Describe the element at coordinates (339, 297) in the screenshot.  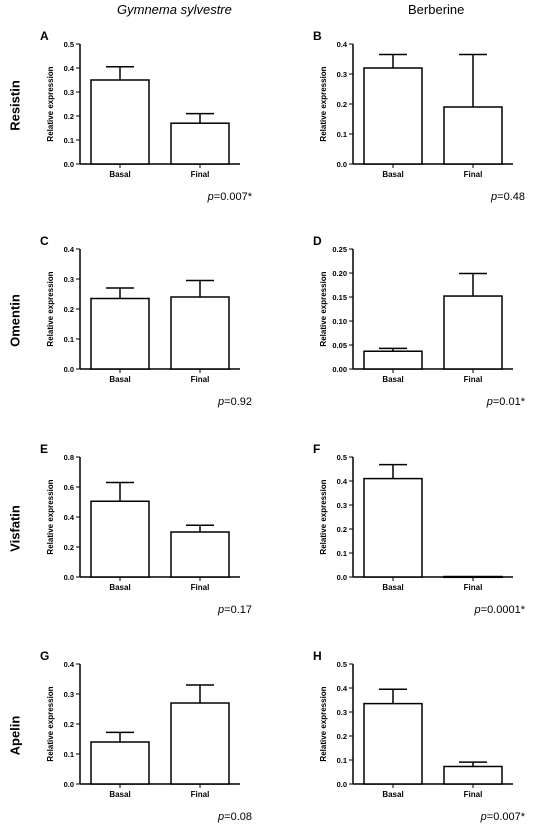
I see `y-tick-label: 0.15` at that location.